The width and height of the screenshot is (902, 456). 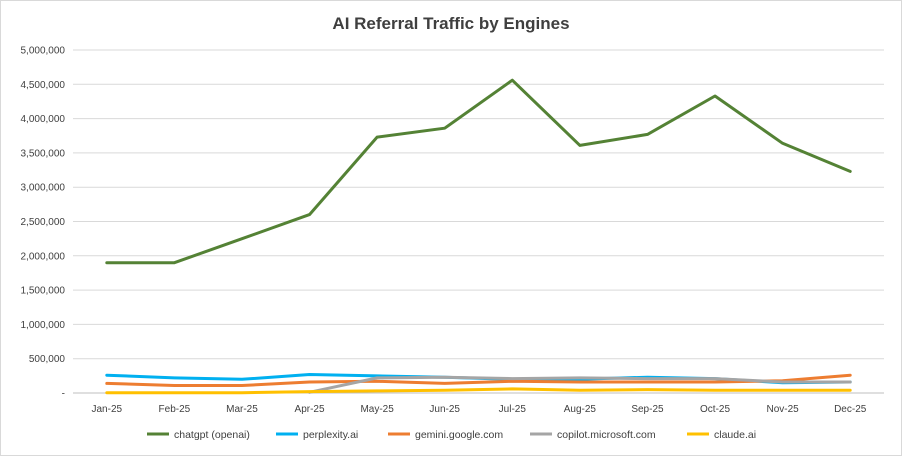 What do you see at coordinates (43, 153) in the screenshot?
I see `y-tick-label: 3,500,000` at bounding box center [43, 153].